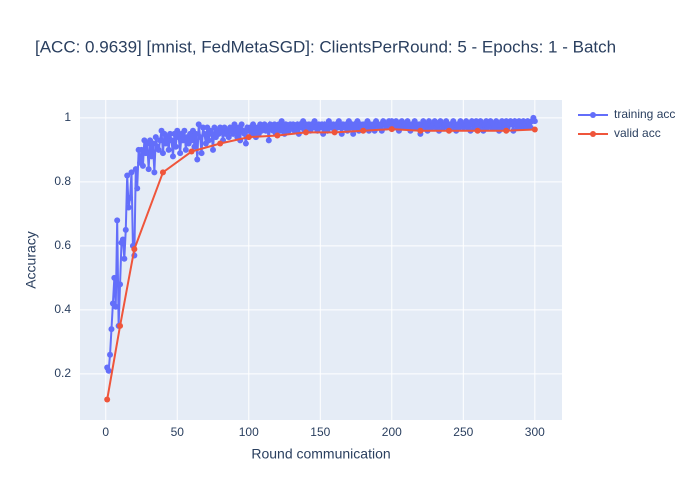 This screenshot has width=700, height=500. Describe the element at coordinates (320, 454) in the screenshot. I see `x-axis-title: Round communication` at that location.